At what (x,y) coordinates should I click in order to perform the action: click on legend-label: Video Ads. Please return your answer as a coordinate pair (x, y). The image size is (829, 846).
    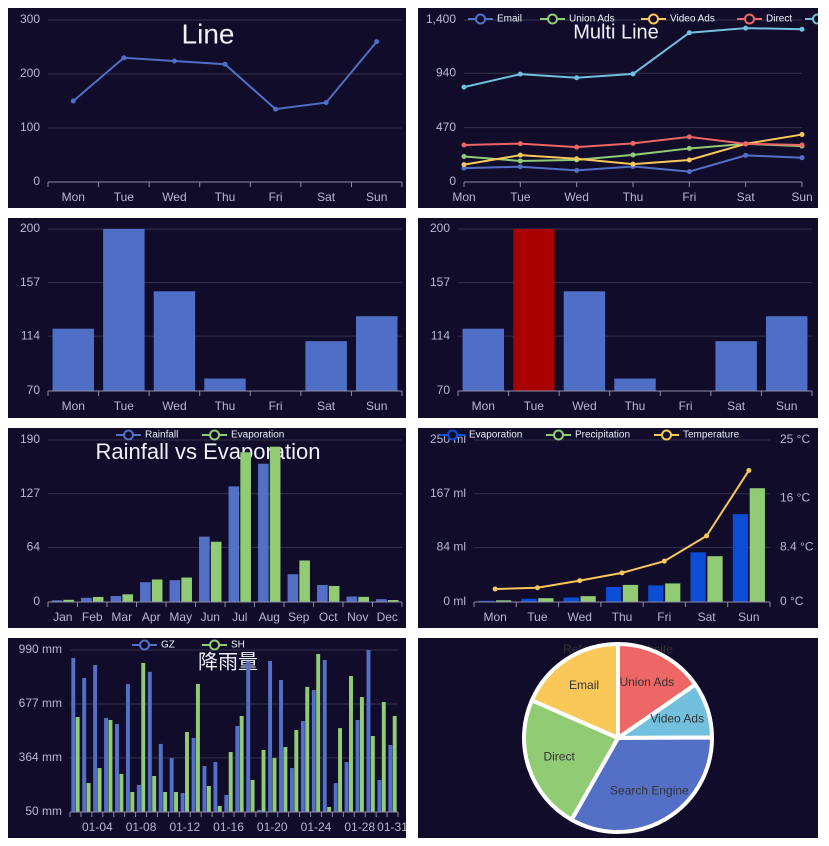
    Looking at the image, I should click on (692, 19).